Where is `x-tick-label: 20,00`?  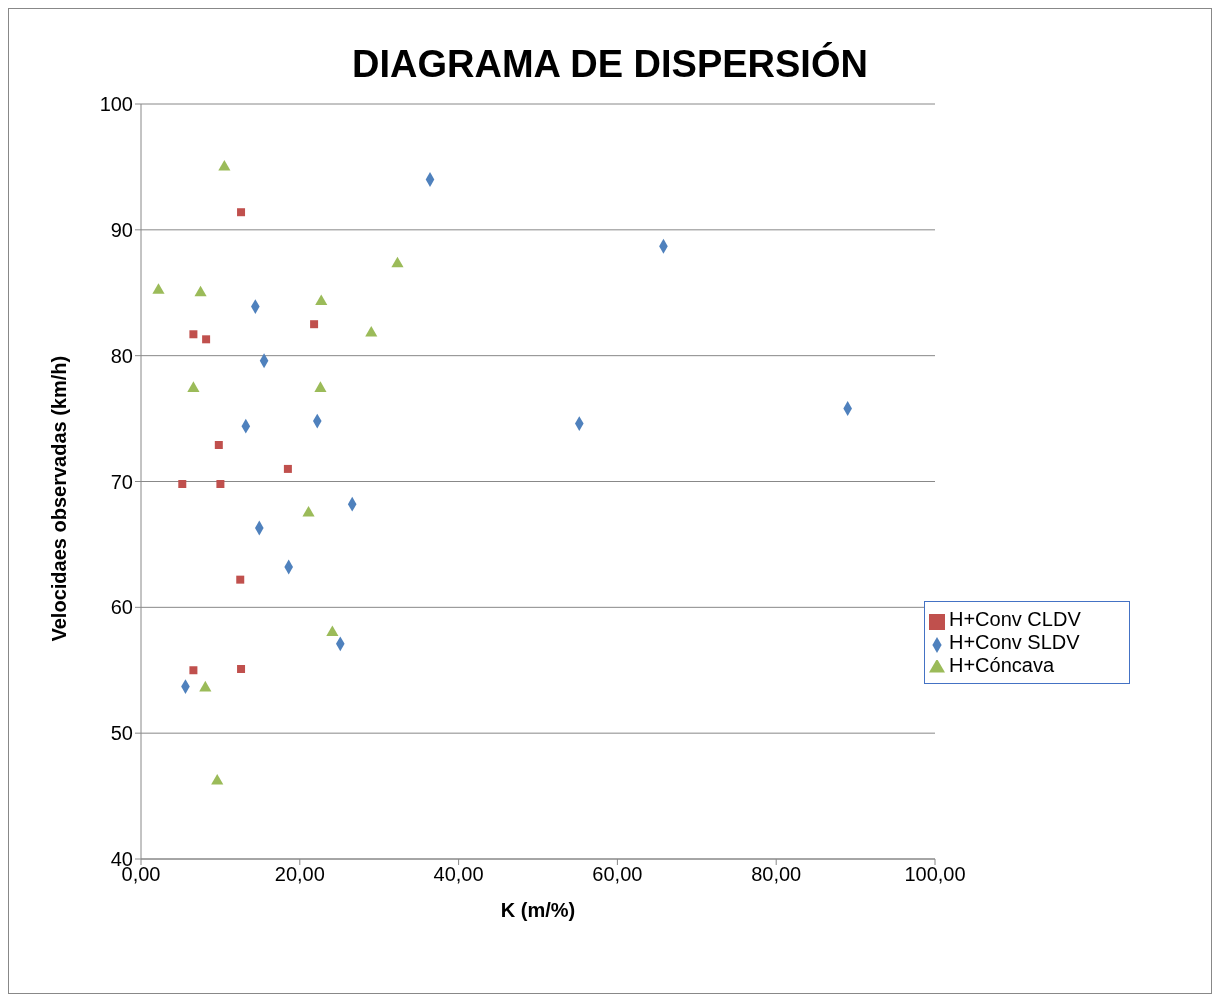
x-tick-label: 20,00 is located at coordinates (299, 874).